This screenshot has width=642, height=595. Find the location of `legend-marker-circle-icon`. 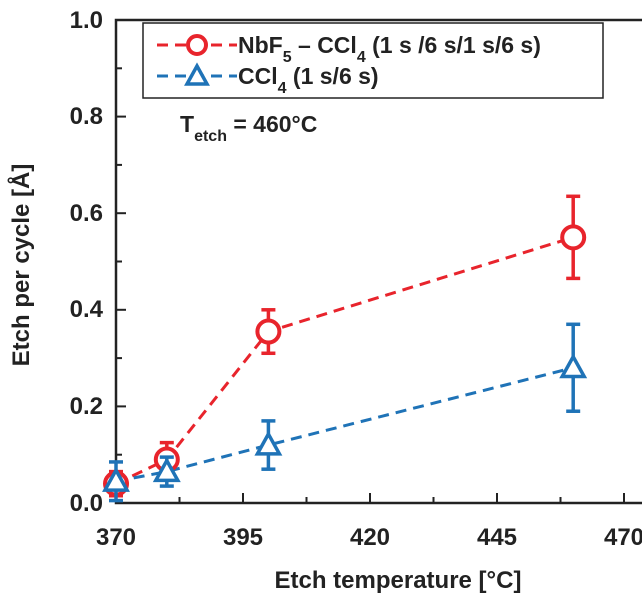

legend-marker-circle-icon is located at coordinates (197, 45).